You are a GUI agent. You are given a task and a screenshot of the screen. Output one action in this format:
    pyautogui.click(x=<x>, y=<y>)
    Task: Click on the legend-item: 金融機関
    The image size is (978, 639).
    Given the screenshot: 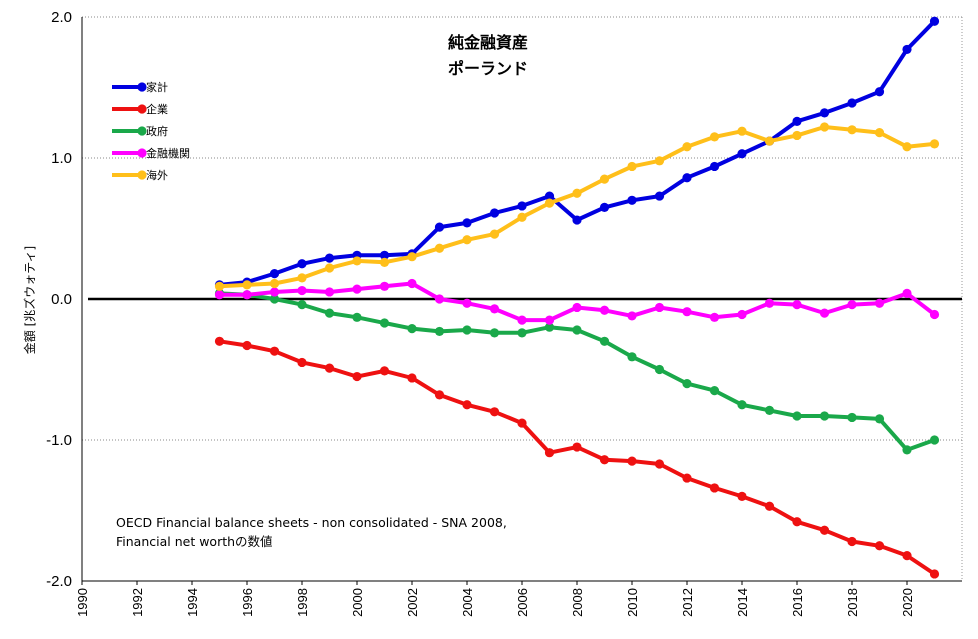 What is the action you would take?
    pyautogui.click(x=151, y=153)
    